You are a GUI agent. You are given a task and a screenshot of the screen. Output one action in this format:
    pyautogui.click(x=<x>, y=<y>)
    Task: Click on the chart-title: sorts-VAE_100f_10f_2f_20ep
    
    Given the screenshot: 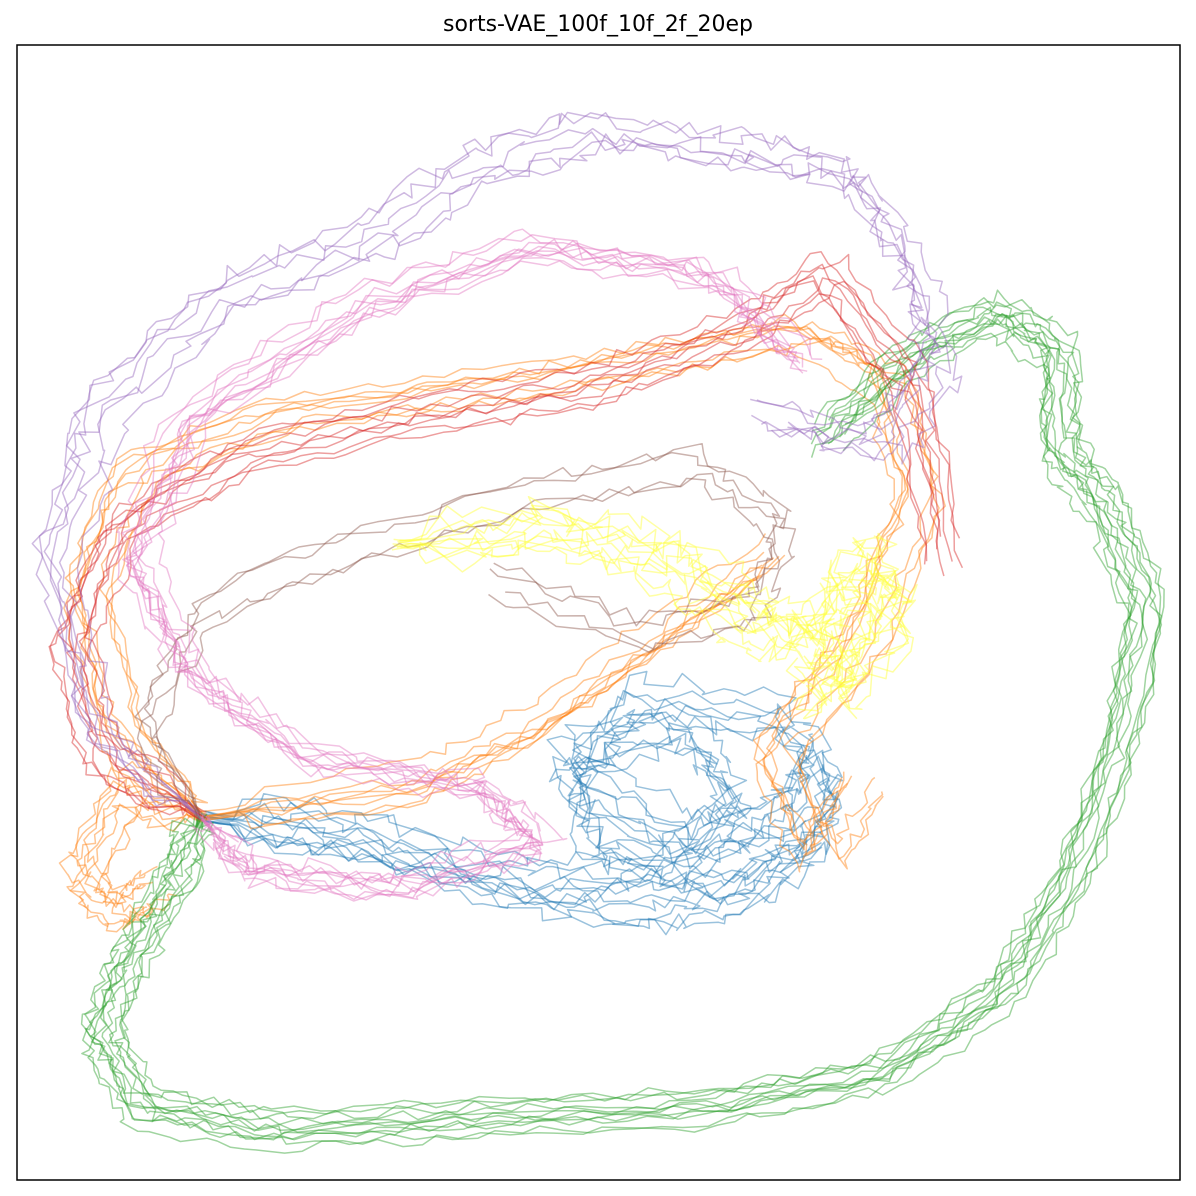 What is the action you would take?
    pyautogui.click(x=597, y=24)
    